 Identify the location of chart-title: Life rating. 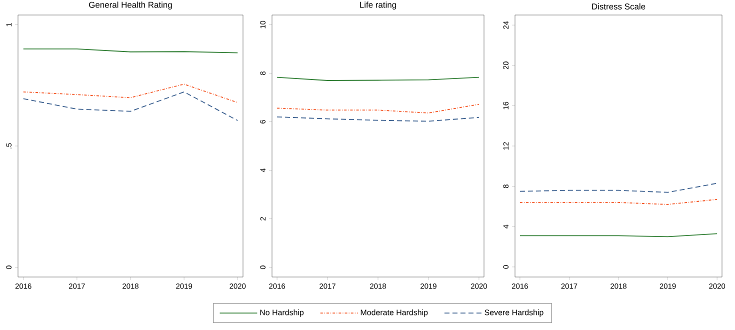
(378, 6).